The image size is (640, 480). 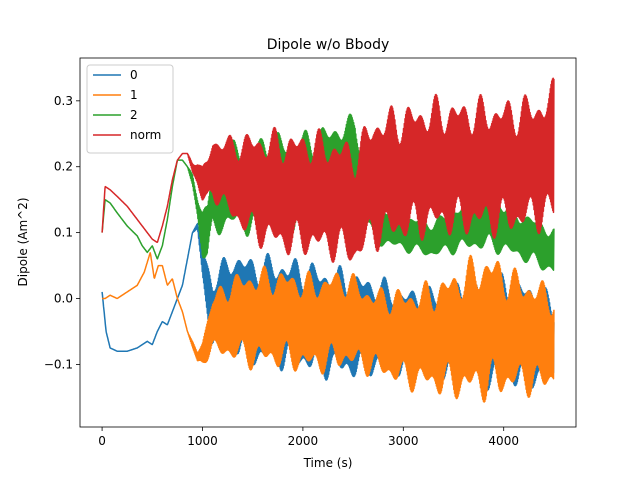 What do you see at coordinates (23, 241) in the screenshot?
I see `y-axis-label: Dipole (Am^2)` at bounding box center [23, 241].